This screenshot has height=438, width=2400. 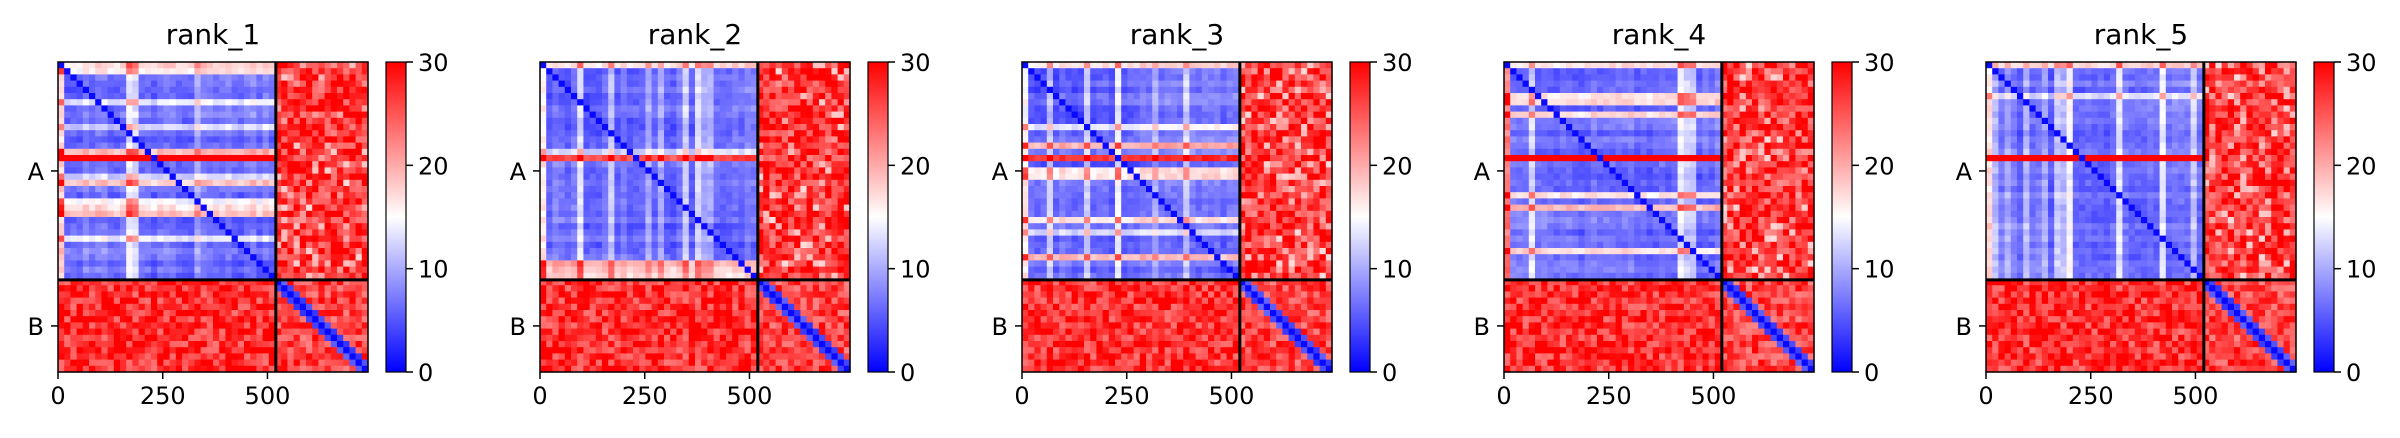 I want to click on axes-frame, so click(x=213, y=217).